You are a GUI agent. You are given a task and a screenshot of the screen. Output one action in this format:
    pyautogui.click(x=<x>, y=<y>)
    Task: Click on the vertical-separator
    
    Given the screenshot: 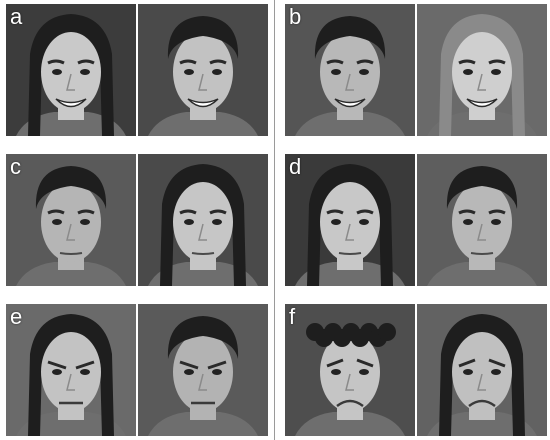 What is the action you would take?
    pyautogui.click(x=275, y=220)
    